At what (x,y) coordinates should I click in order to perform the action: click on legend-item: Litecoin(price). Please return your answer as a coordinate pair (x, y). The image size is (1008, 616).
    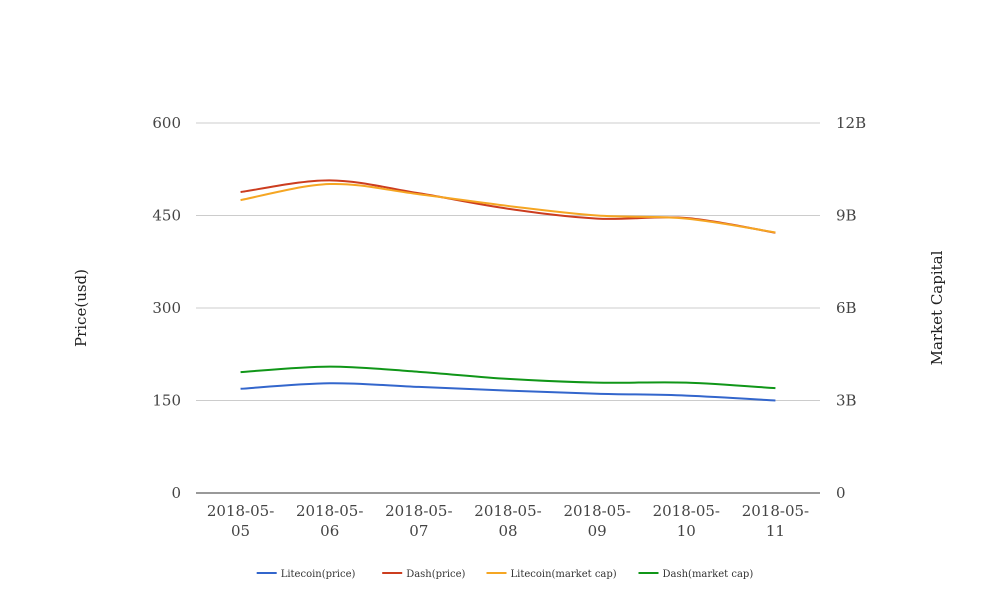
    Looking at the image, I should click on (306, 574).